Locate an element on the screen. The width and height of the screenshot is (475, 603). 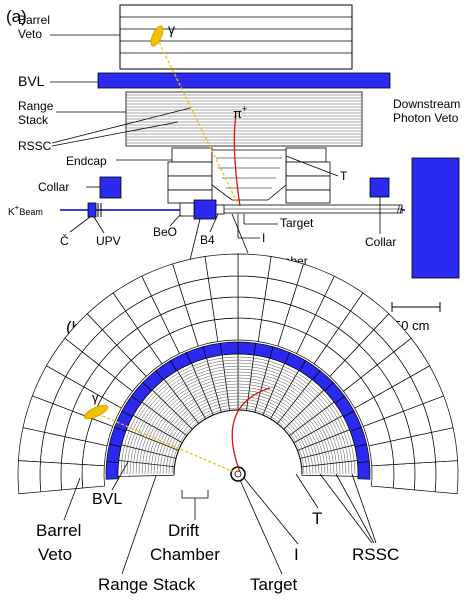
label-barrel-veto-2: Veto is located at coordinates (30, 34).